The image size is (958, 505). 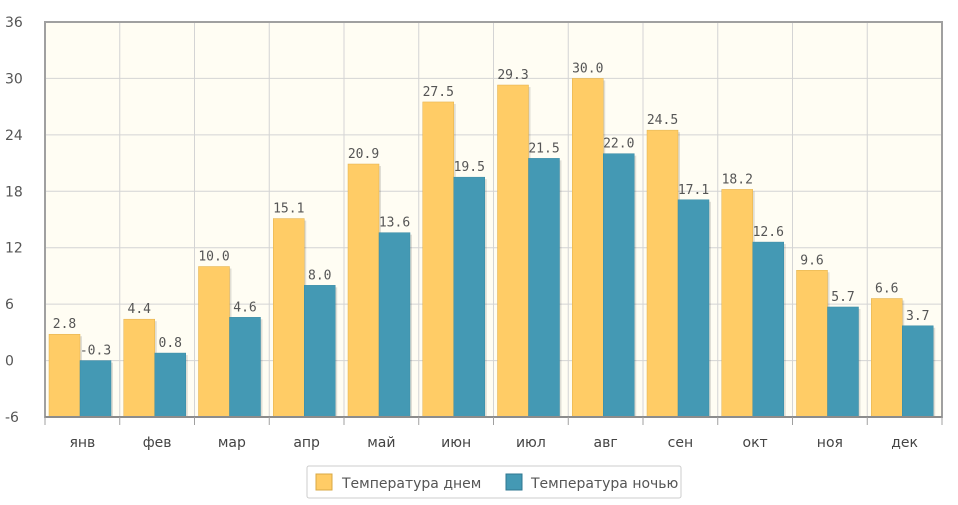 I want to click on legend-swatch-night, so click(x=514, y=482).